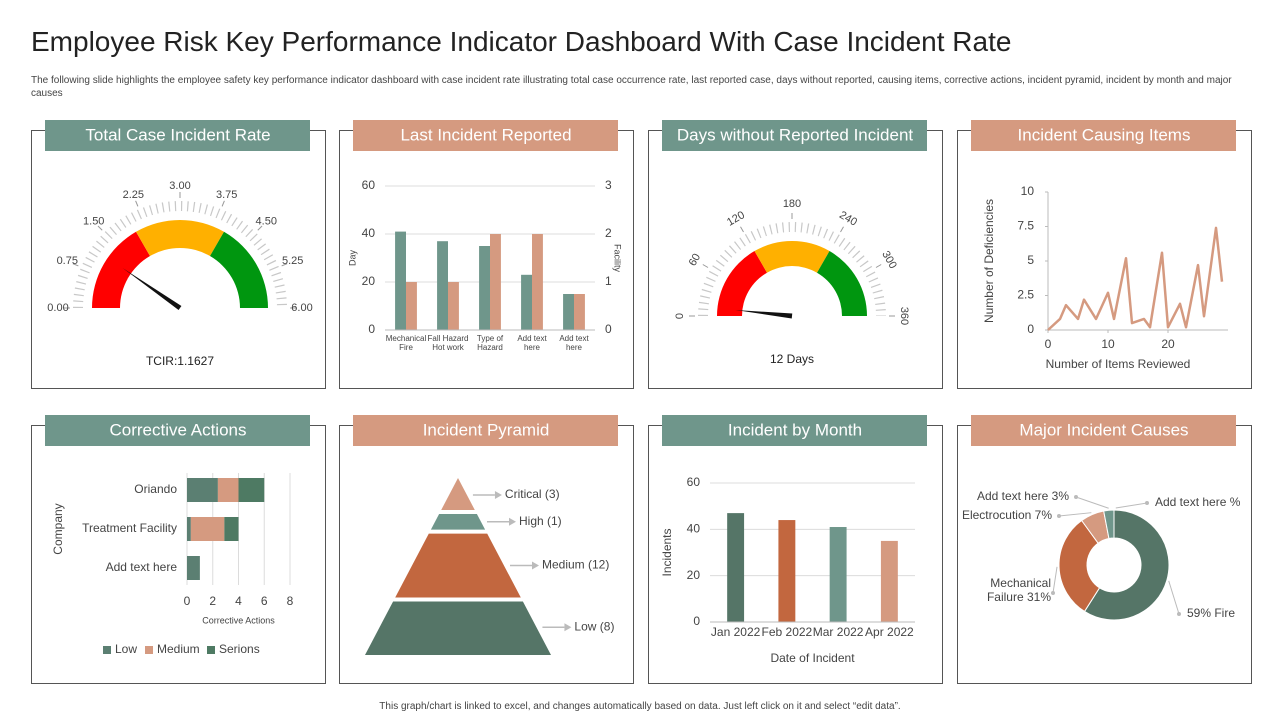 The width and height of the screenshot is (1280, 720). I want to click on donut-slice, so click(1079, 566).